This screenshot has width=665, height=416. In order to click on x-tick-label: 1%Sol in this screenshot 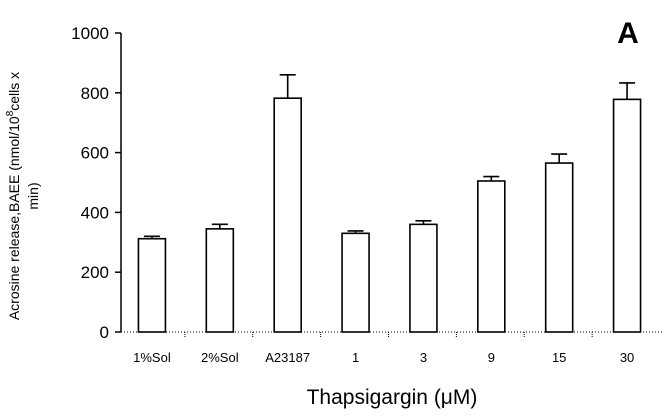, I will do `click(152, 357)`.